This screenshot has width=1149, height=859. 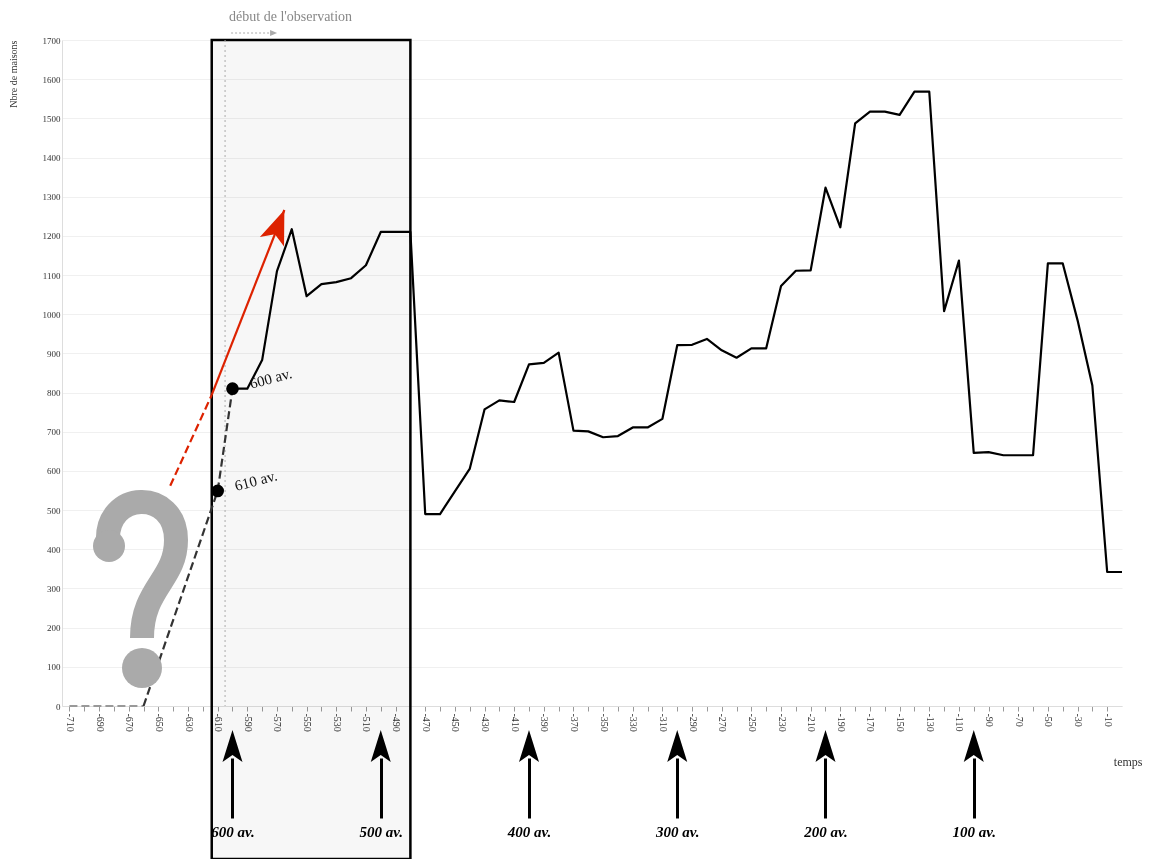 What do you see at coordinates (812, 722) in the screenshot?
I see `x-tick-label: -210` at bounding box center [812, 722].